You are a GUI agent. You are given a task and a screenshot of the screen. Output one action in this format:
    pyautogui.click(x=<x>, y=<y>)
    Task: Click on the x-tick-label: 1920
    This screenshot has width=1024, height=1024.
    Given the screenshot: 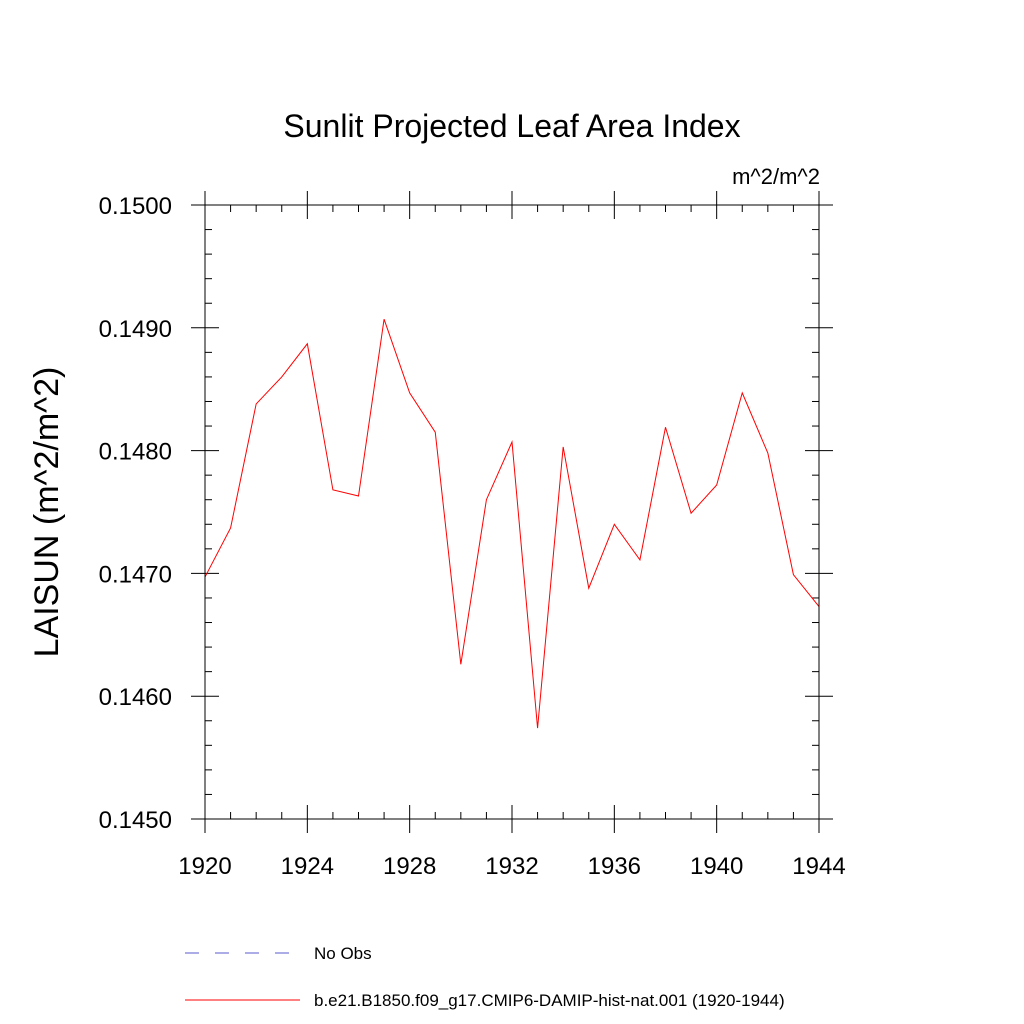 What is the action you would take?
    pyautogui.click(x=204, y=866)
    